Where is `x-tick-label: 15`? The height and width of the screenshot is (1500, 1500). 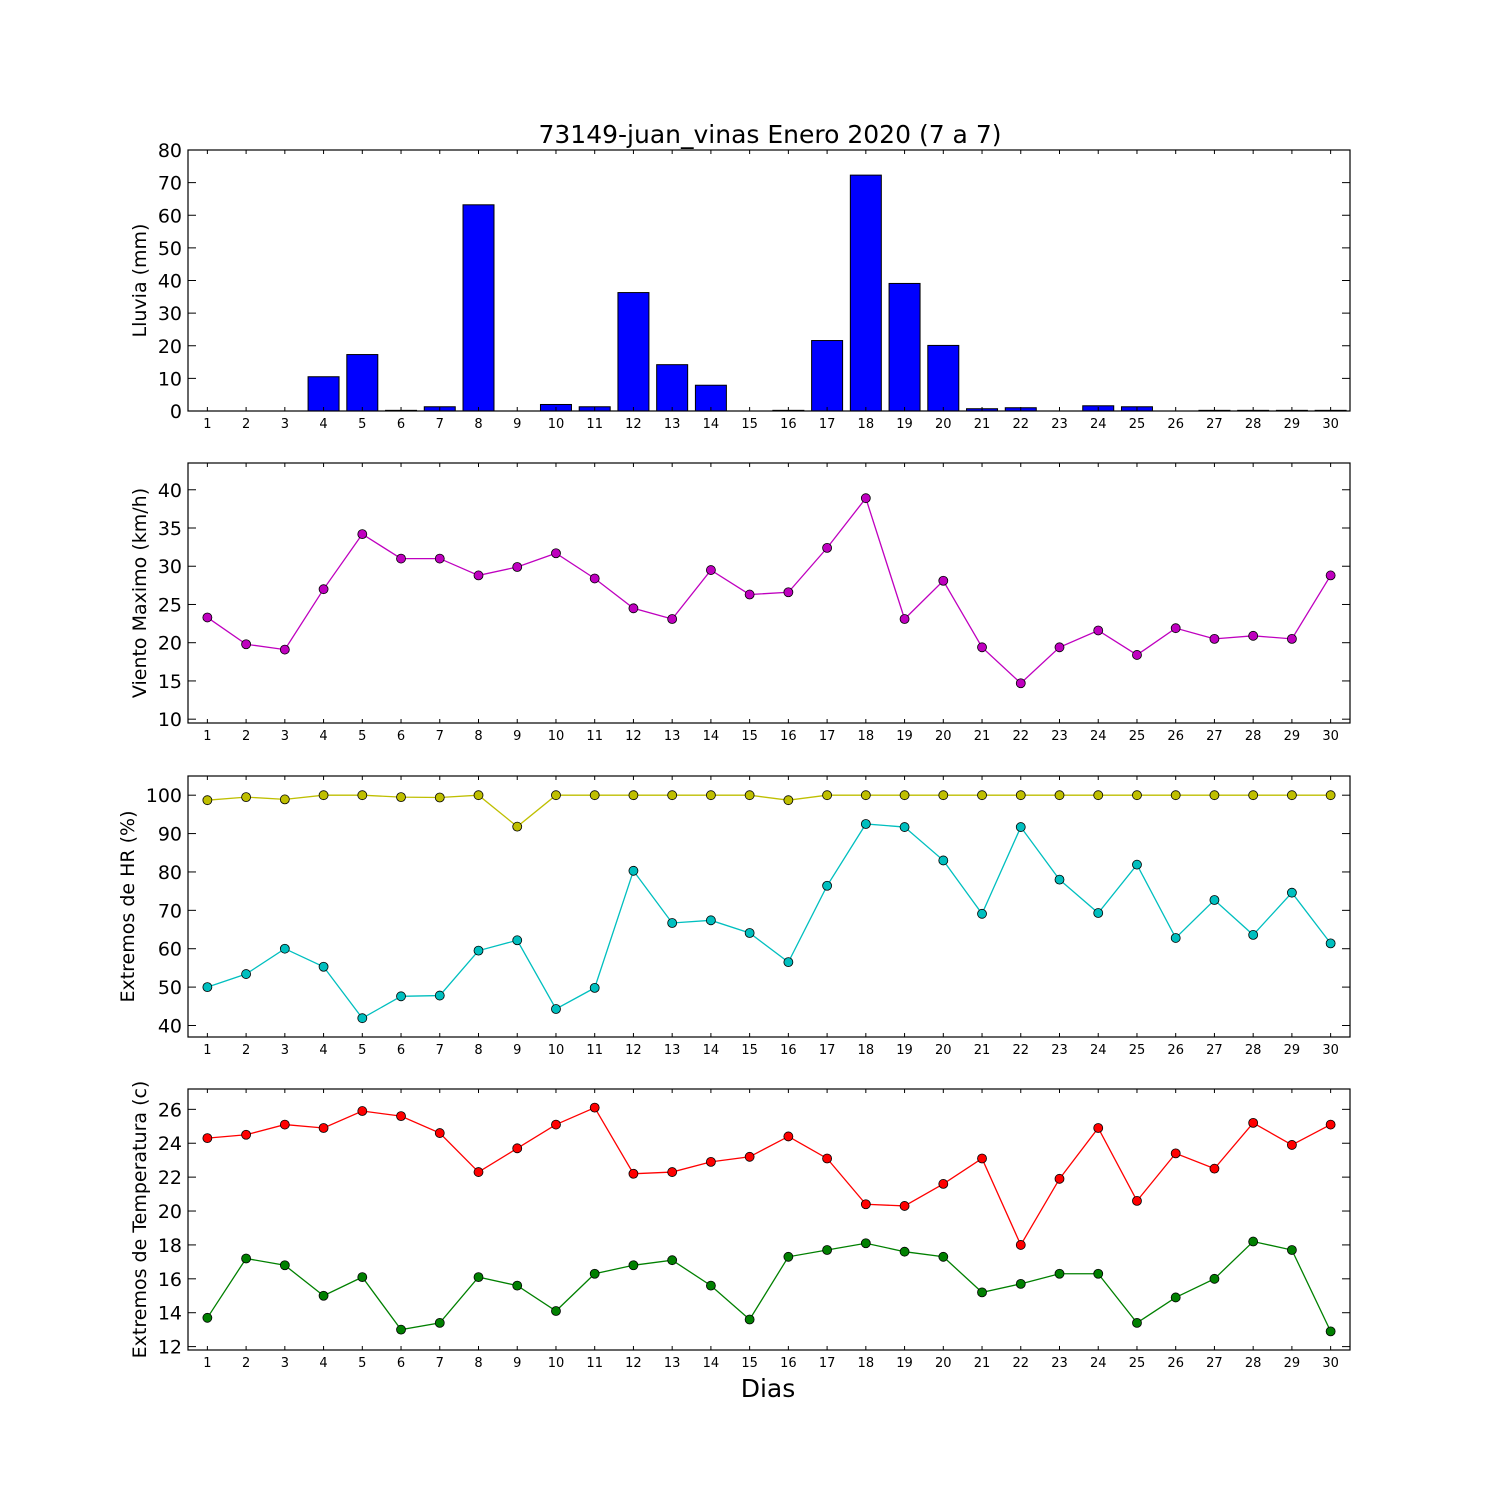
x-tick-label: 15 is located at coordinates (749, 1363).